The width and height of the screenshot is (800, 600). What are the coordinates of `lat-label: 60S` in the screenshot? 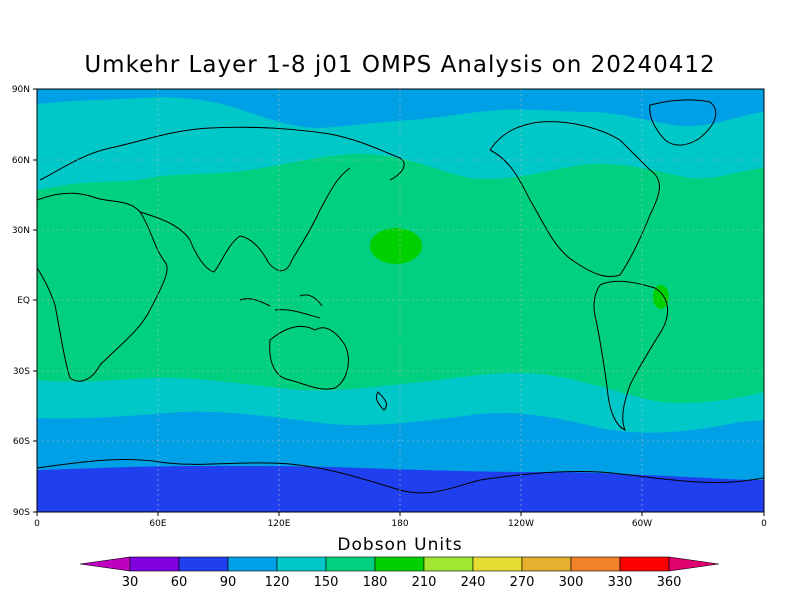 It's located at (21, 442).